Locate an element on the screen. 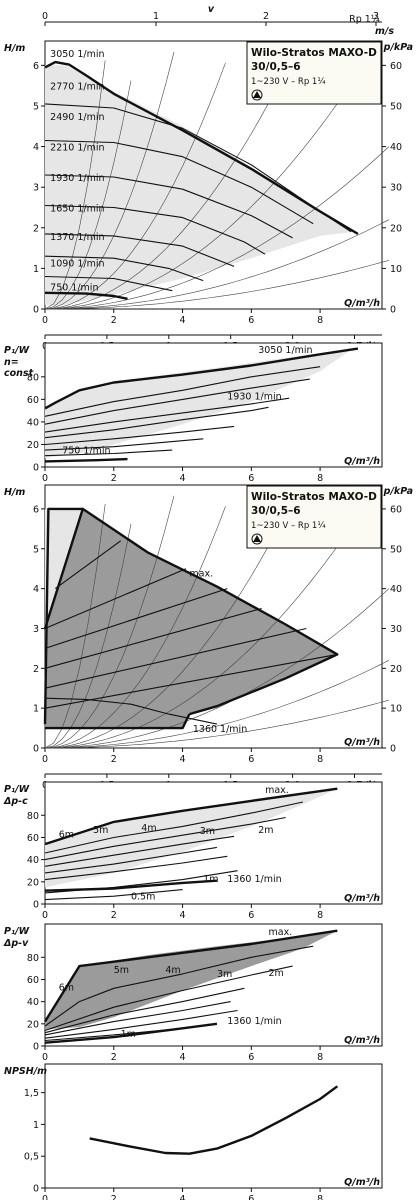 This screenshot has width=417, height=1200. y-tick-label: 3 is located at coordinates (36, 629).